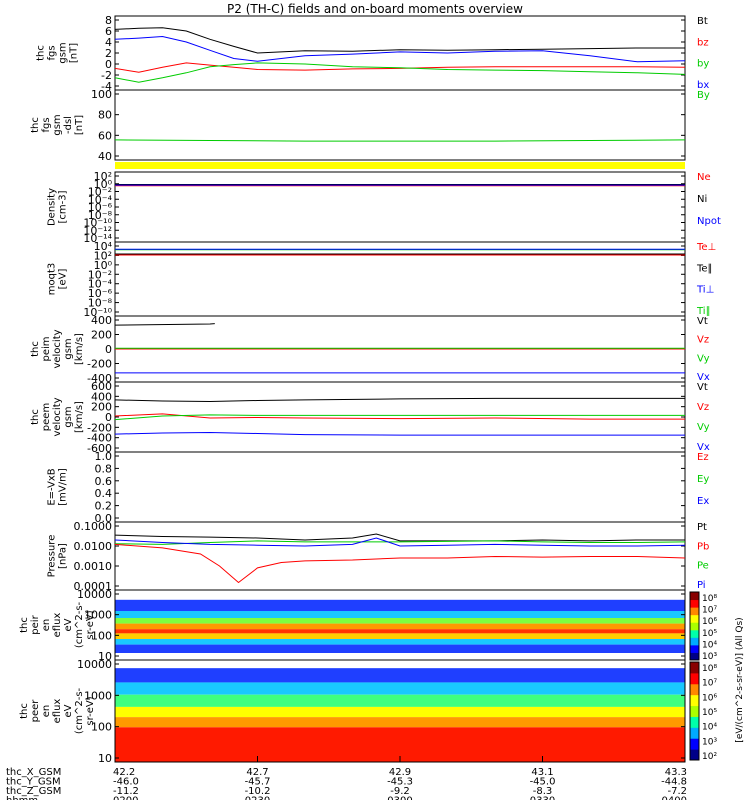  I want to click on y-tick-label: 400, so click(101, 396).